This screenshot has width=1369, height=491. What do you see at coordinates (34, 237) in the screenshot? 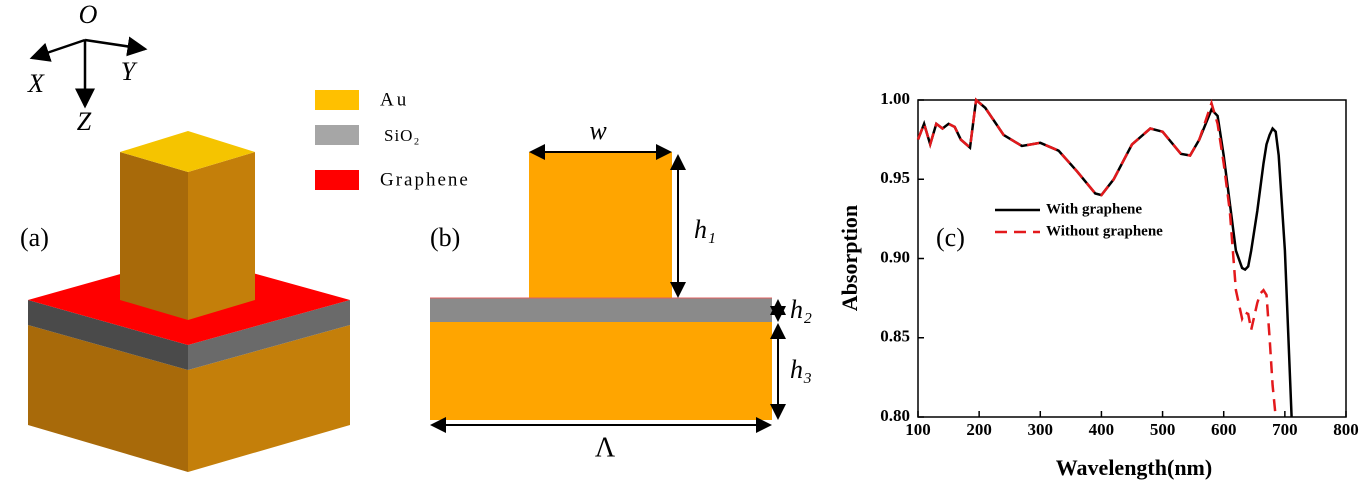
I see `panel-label: (a)` at bounding box center [34, 237].